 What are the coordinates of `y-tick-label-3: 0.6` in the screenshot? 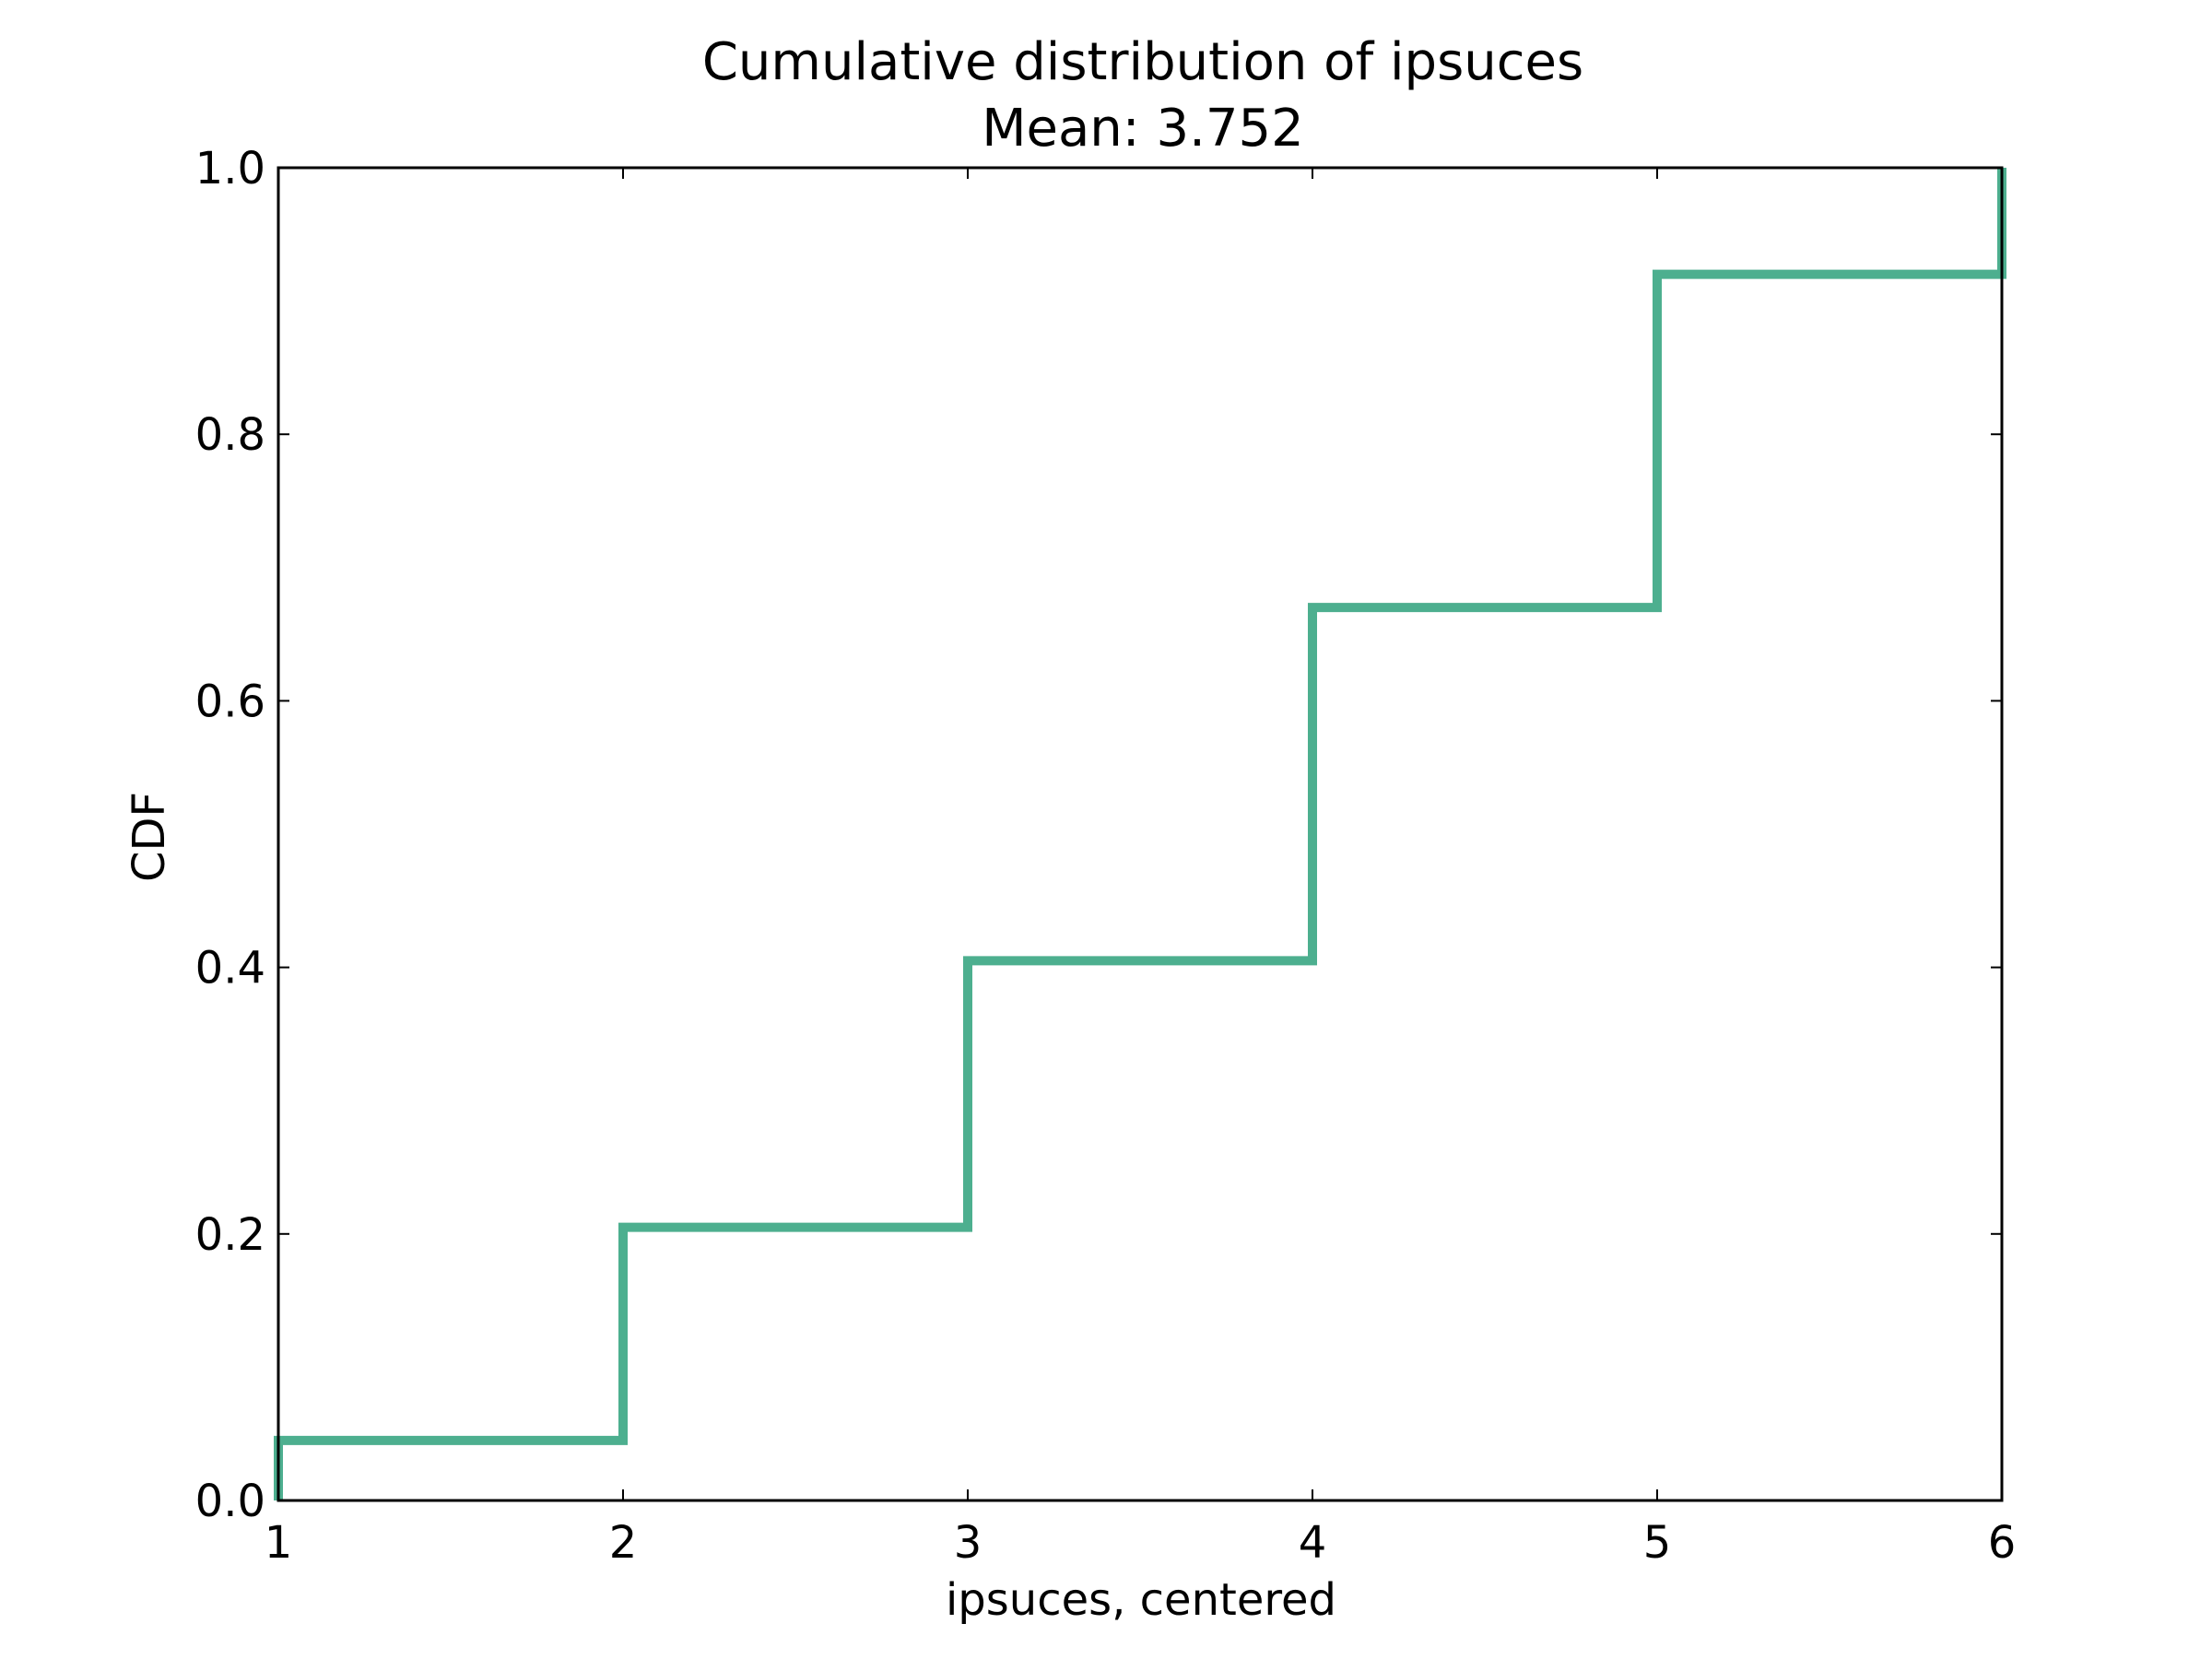 It's located at (230, 701).